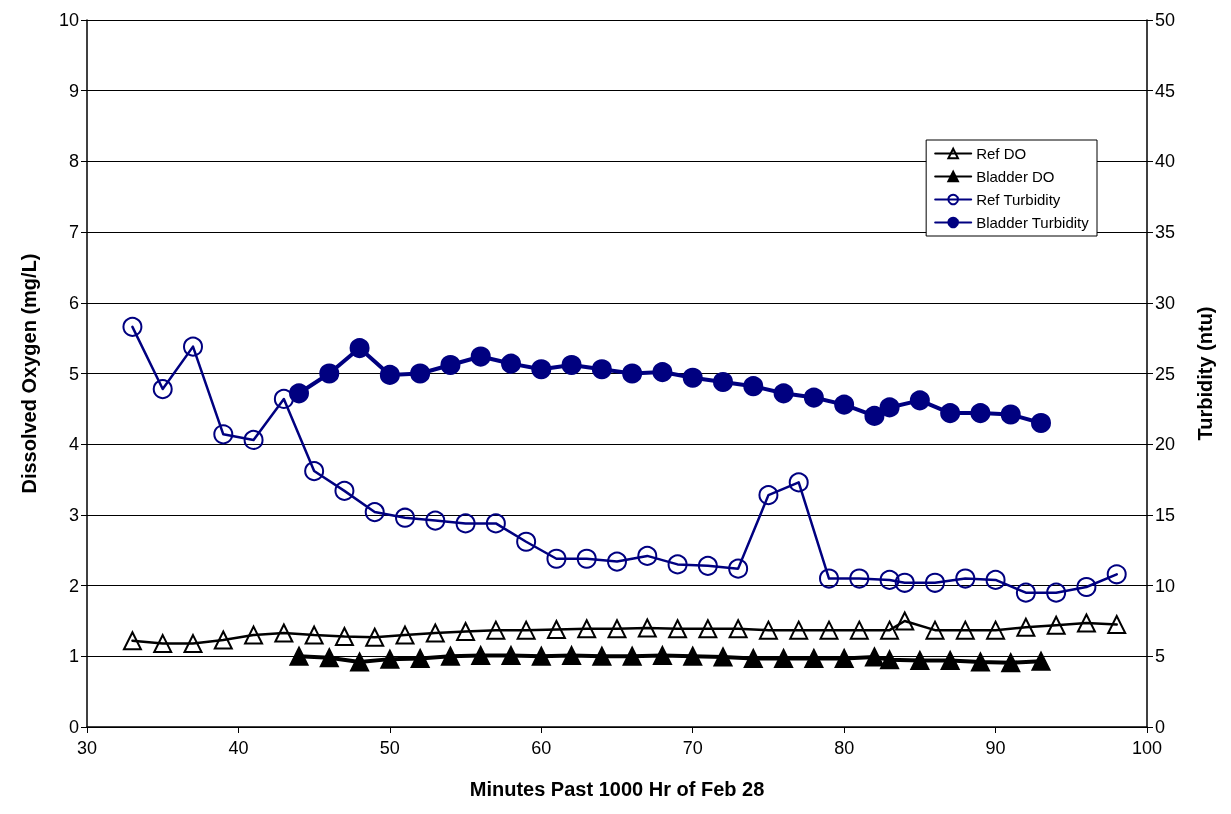 This screenshot has height=814, width=1231. Describe the element at coordinates (1160, 656) in the screenshot. I see `y2-tick-label: 5` at that location.